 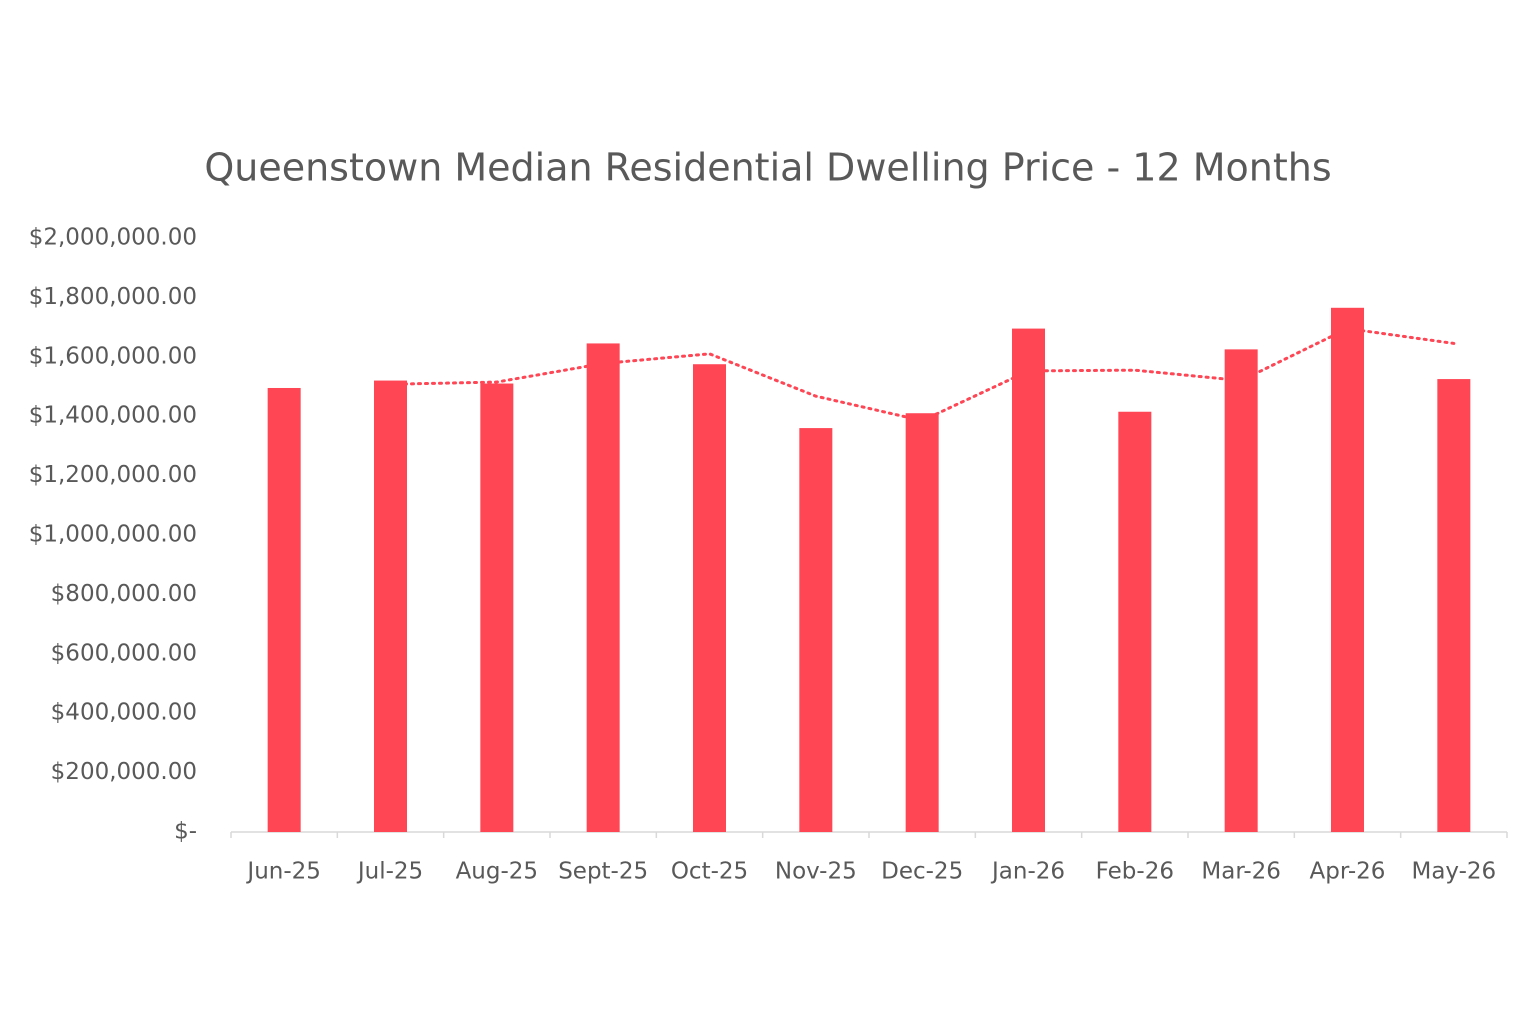 What do you see at coordinates (283, 872) in the screenshot?
I see `x-tick-label: Jun-25` at bounding box center [283, 872].